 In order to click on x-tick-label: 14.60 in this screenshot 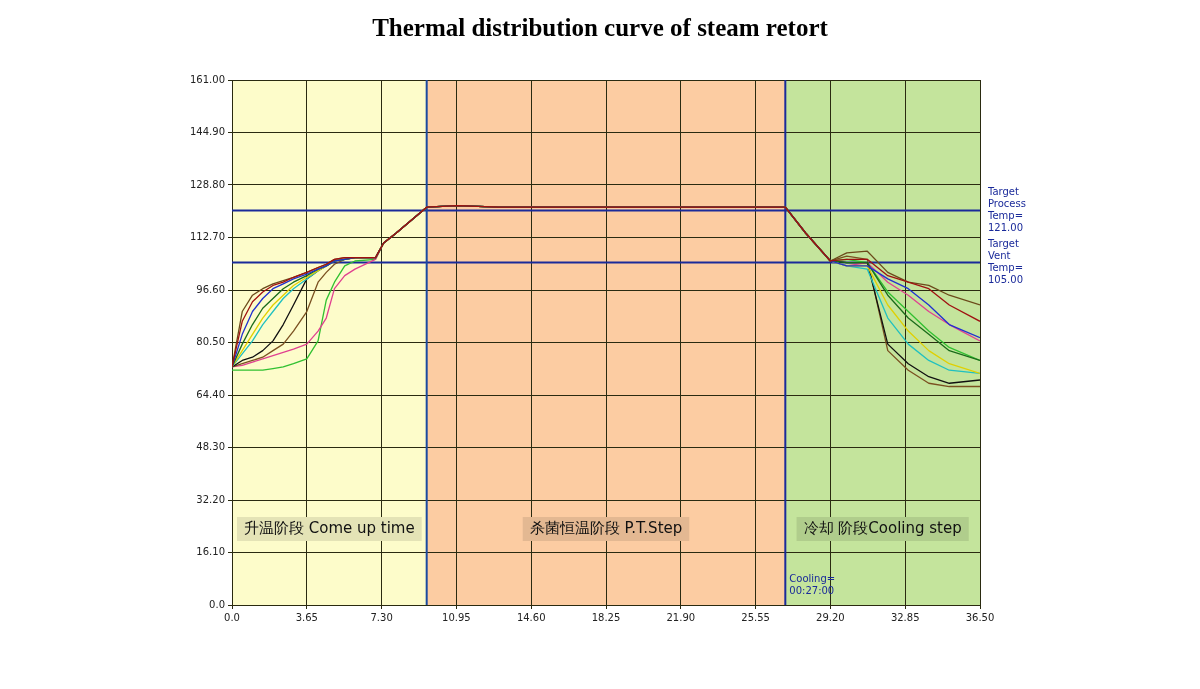, I will do `click(531, 617)`.